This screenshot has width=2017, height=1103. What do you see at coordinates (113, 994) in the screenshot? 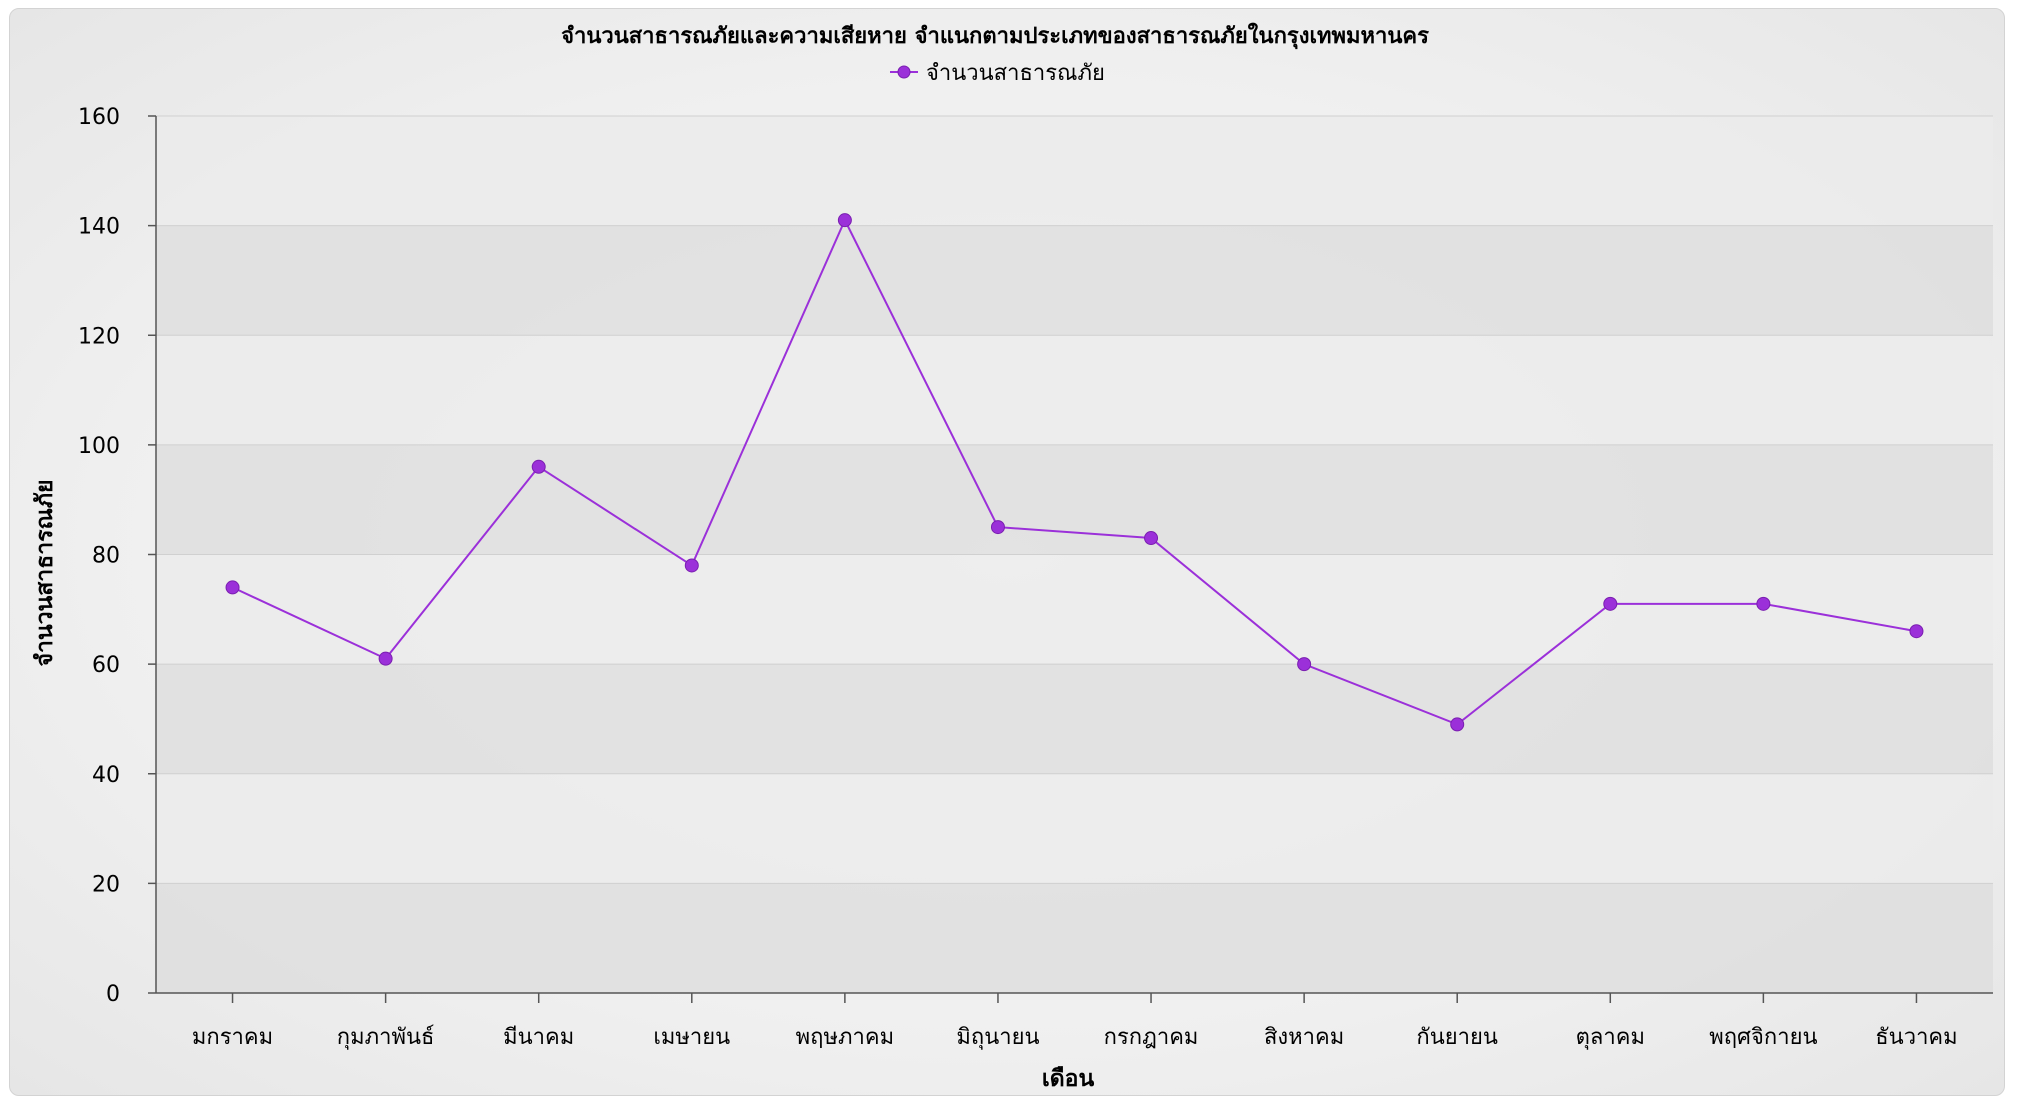
I see `y-tick-label: 0` at bounding box center [113, 994].